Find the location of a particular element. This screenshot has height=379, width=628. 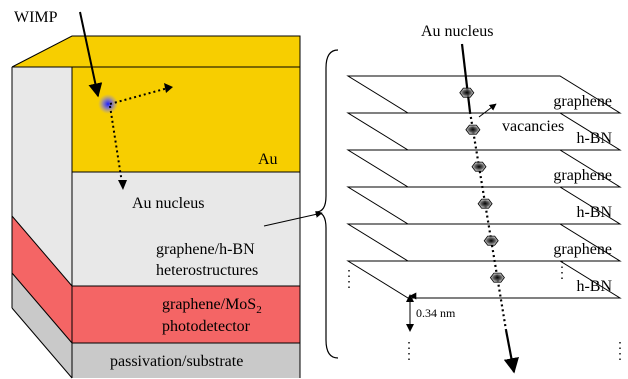

label-wimp: WIMP is located at coordinates (36, 17).